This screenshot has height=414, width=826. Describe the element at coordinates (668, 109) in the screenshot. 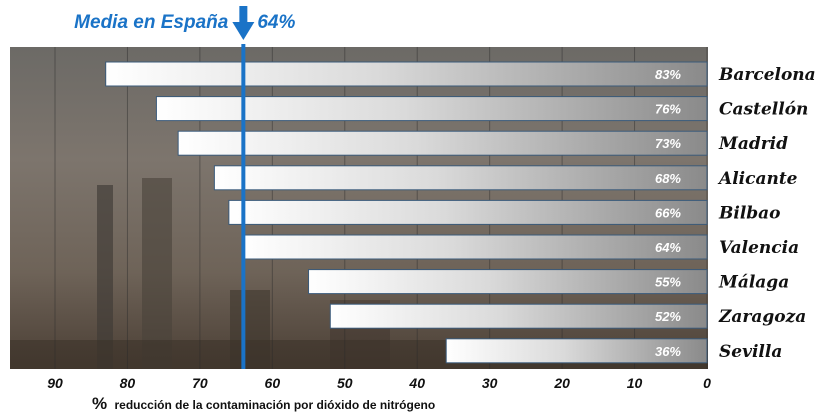

I see `bar-value-label: 76%` at that location.